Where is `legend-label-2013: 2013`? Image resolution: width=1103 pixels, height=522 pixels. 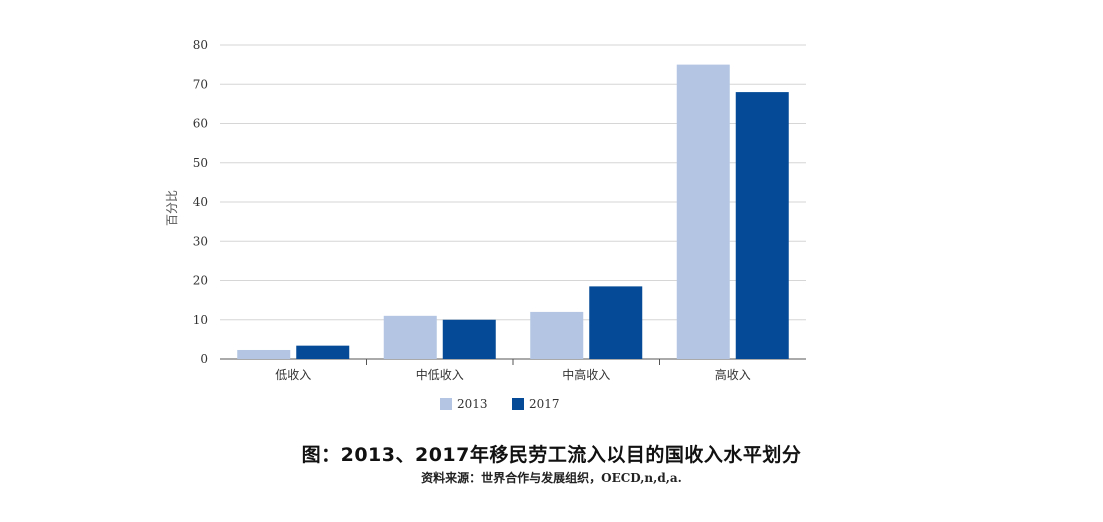
legend-label-2013: 2013 is located at coordinates (472, 404).